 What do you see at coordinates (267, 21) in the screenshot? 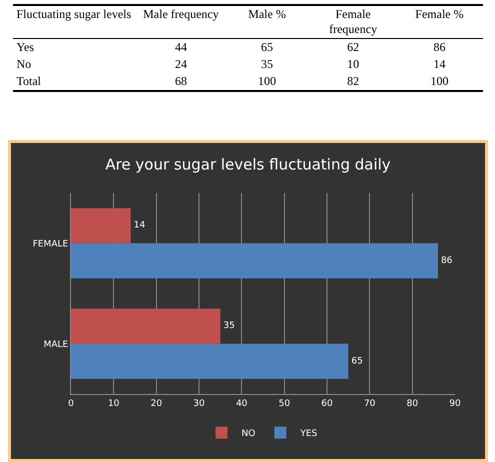
I see `text: Male %` at bounding box center [267, 21].